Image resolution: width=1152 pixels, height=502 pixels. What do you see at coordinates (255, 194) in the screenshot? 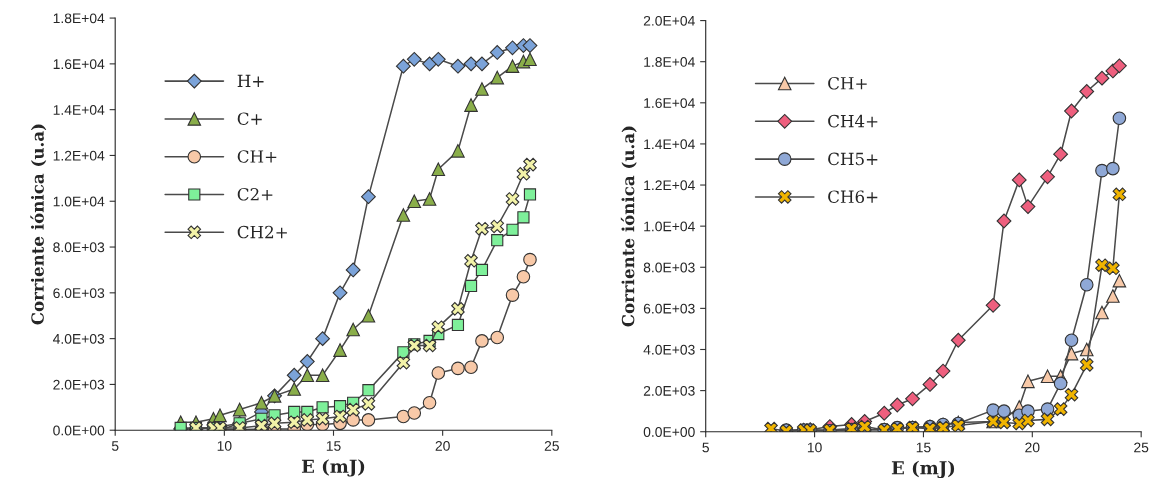
I see `legend-label: C2+` at bounding box center [255, 194].